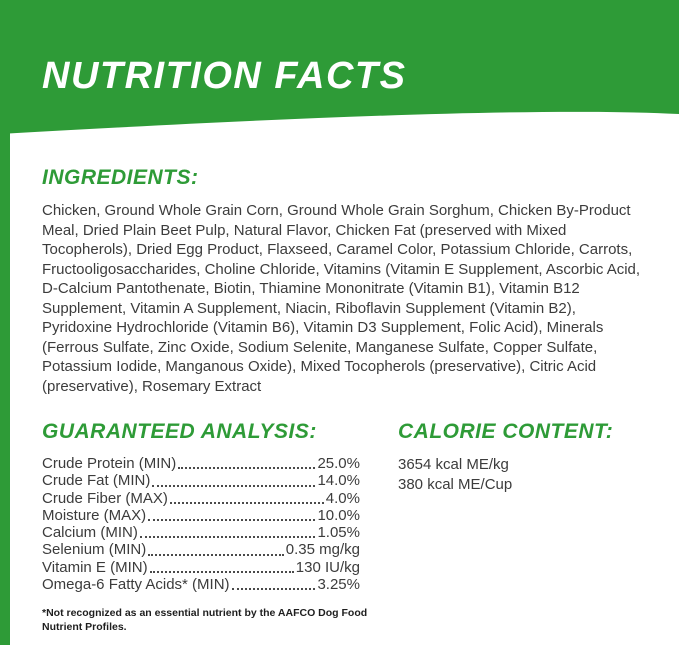 This screenshot has height=645, width=679. What do you see at coordinates (338, 533) in the screenshot?
I see `analysis-value: 1.05%` at bounding box center [338, 533].